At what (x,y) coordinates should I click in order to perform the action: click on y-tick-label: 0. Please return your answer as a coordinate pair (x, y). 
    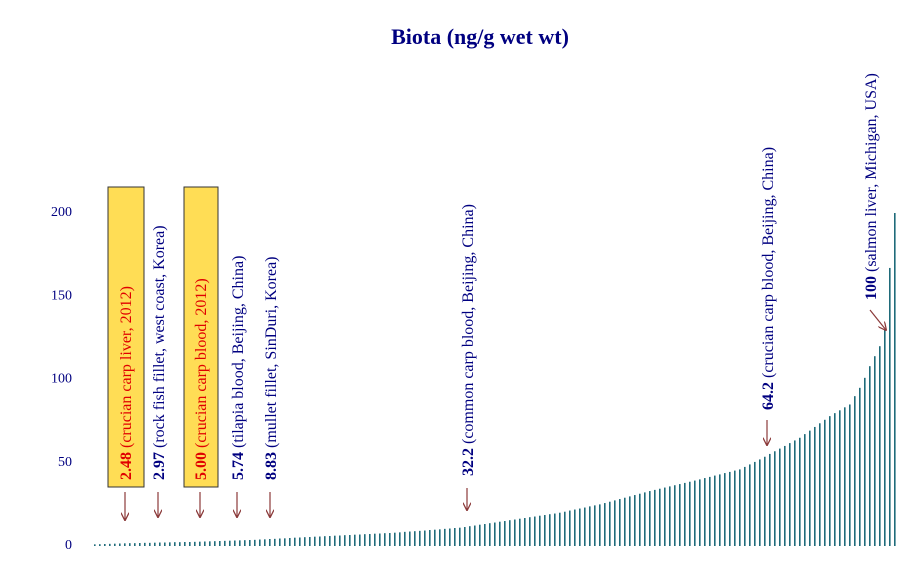
    Looking at the image, I should click on (68, 545).